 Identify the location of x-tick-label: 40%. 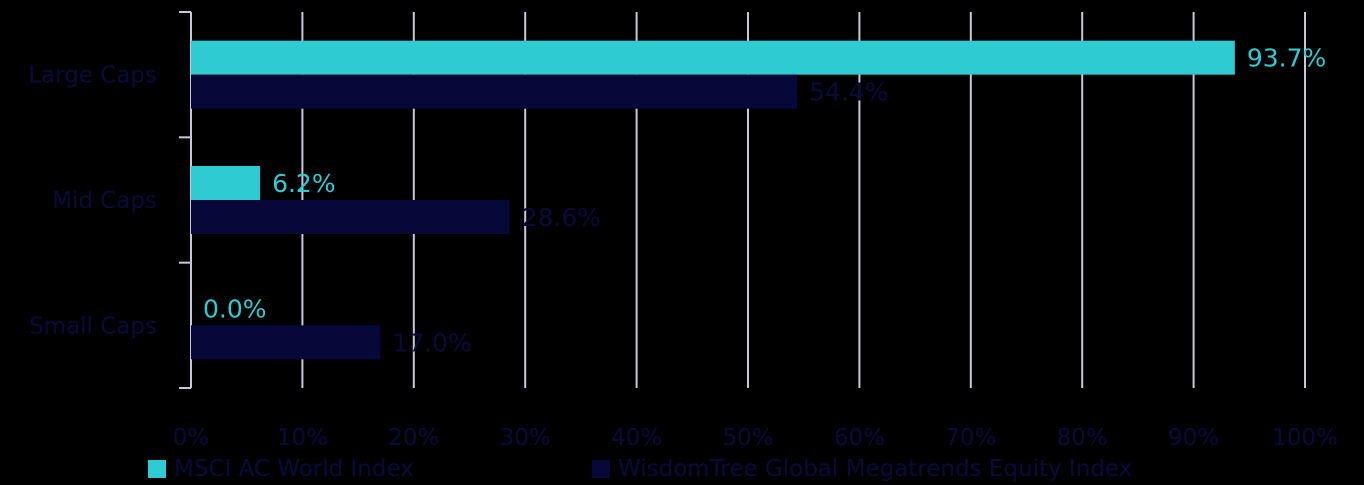
(636, 438).